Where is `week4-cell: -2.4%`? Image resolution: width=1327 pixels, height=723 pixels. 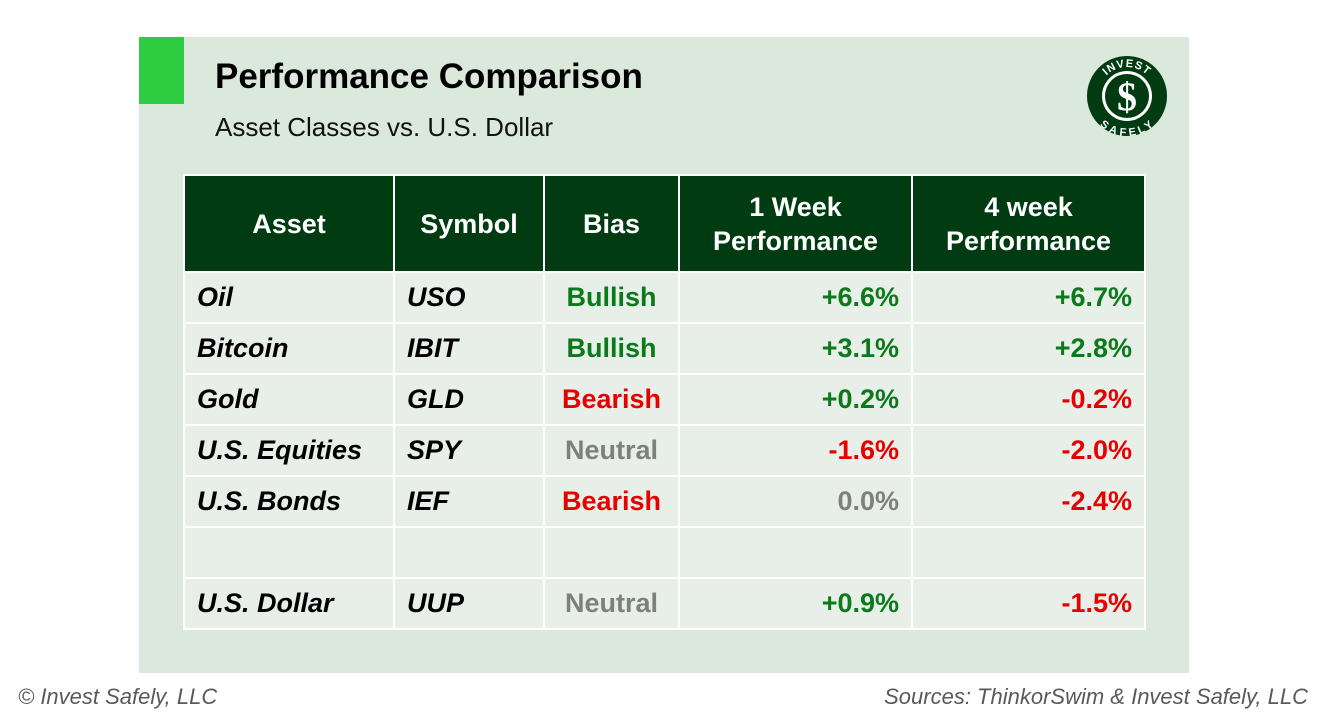
week4-cell: -2.4% is located at coordinates (1028, 501).